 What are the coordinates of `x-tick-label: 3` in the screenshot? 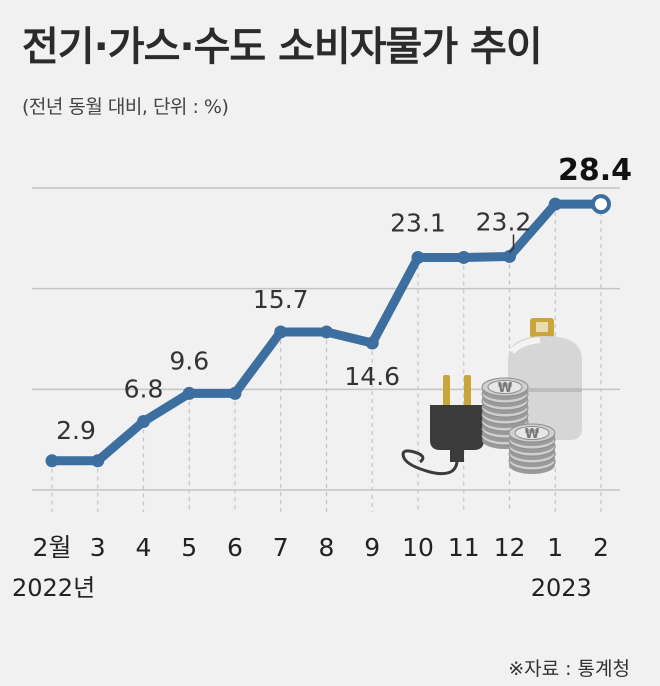 It's located at (98, 547).